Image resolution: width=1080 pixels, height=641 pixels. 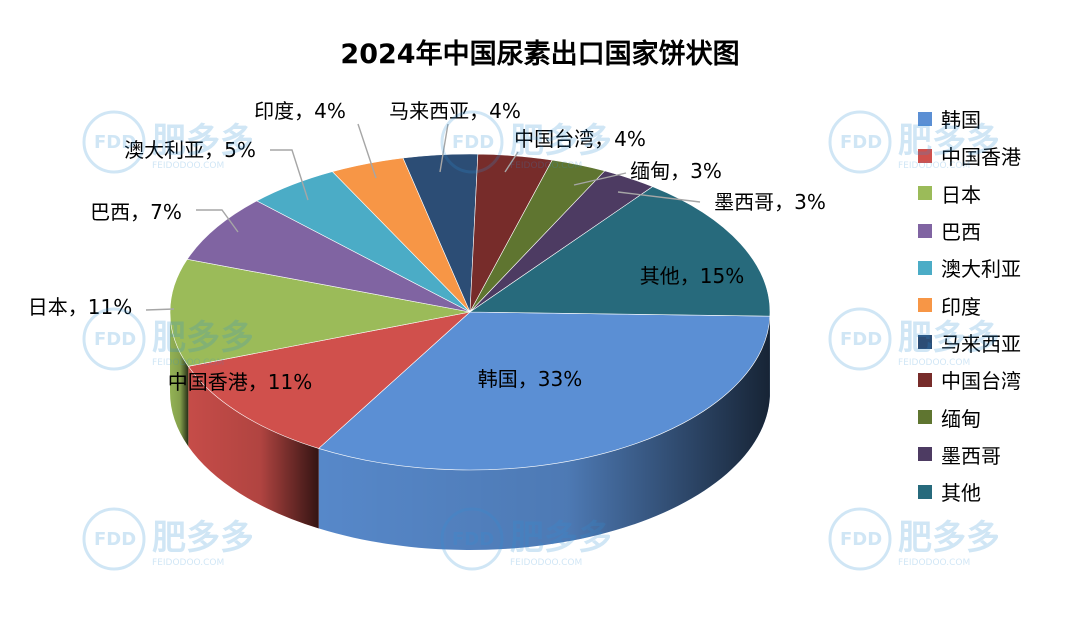 I want to click on legend-label: 马来西亚, so click(x=981, y=343).